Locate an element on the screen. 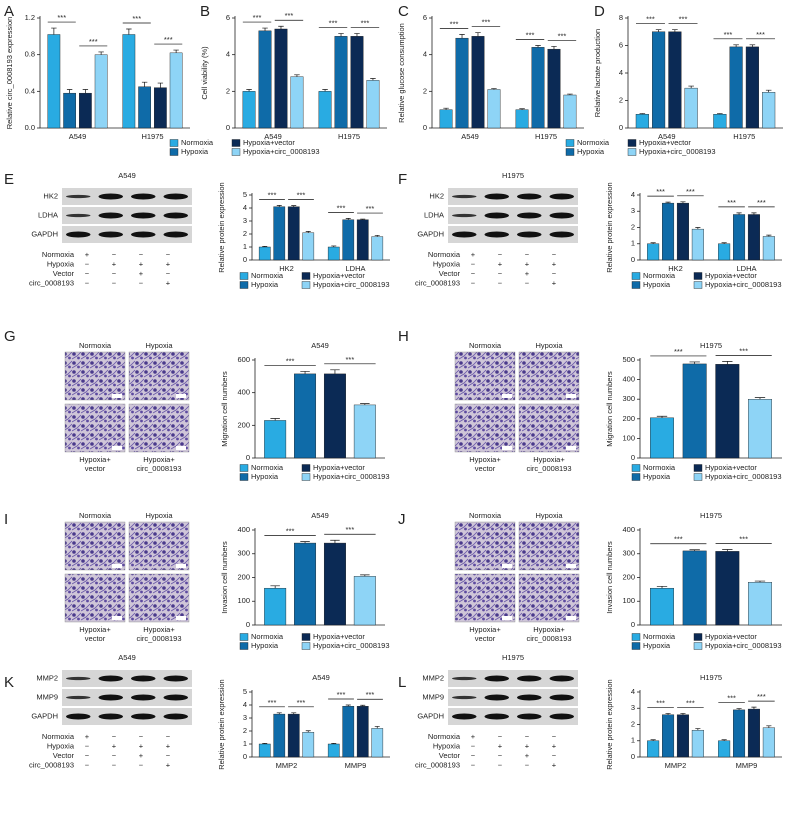 This screenshot has height=821, width=792. y-axis-label: Relative protein expression is located at coordinates (609, 724).